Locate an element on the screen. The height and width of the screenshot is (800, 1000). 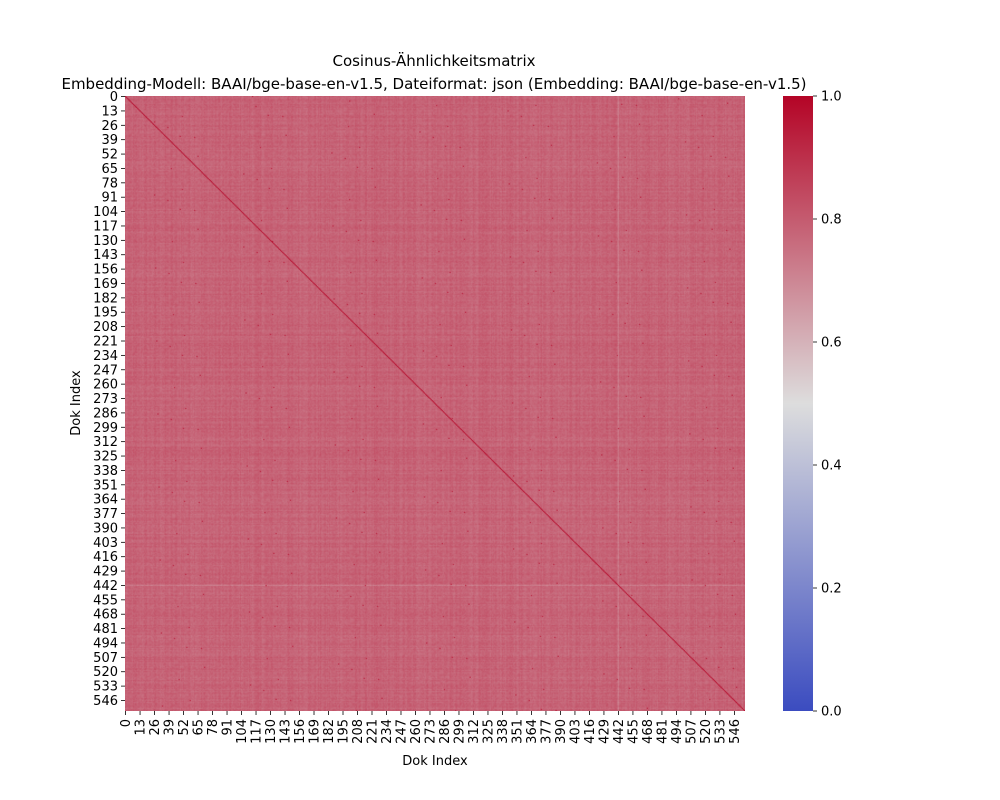
x-tick-label: 273 is located at coordinates (430, 731).